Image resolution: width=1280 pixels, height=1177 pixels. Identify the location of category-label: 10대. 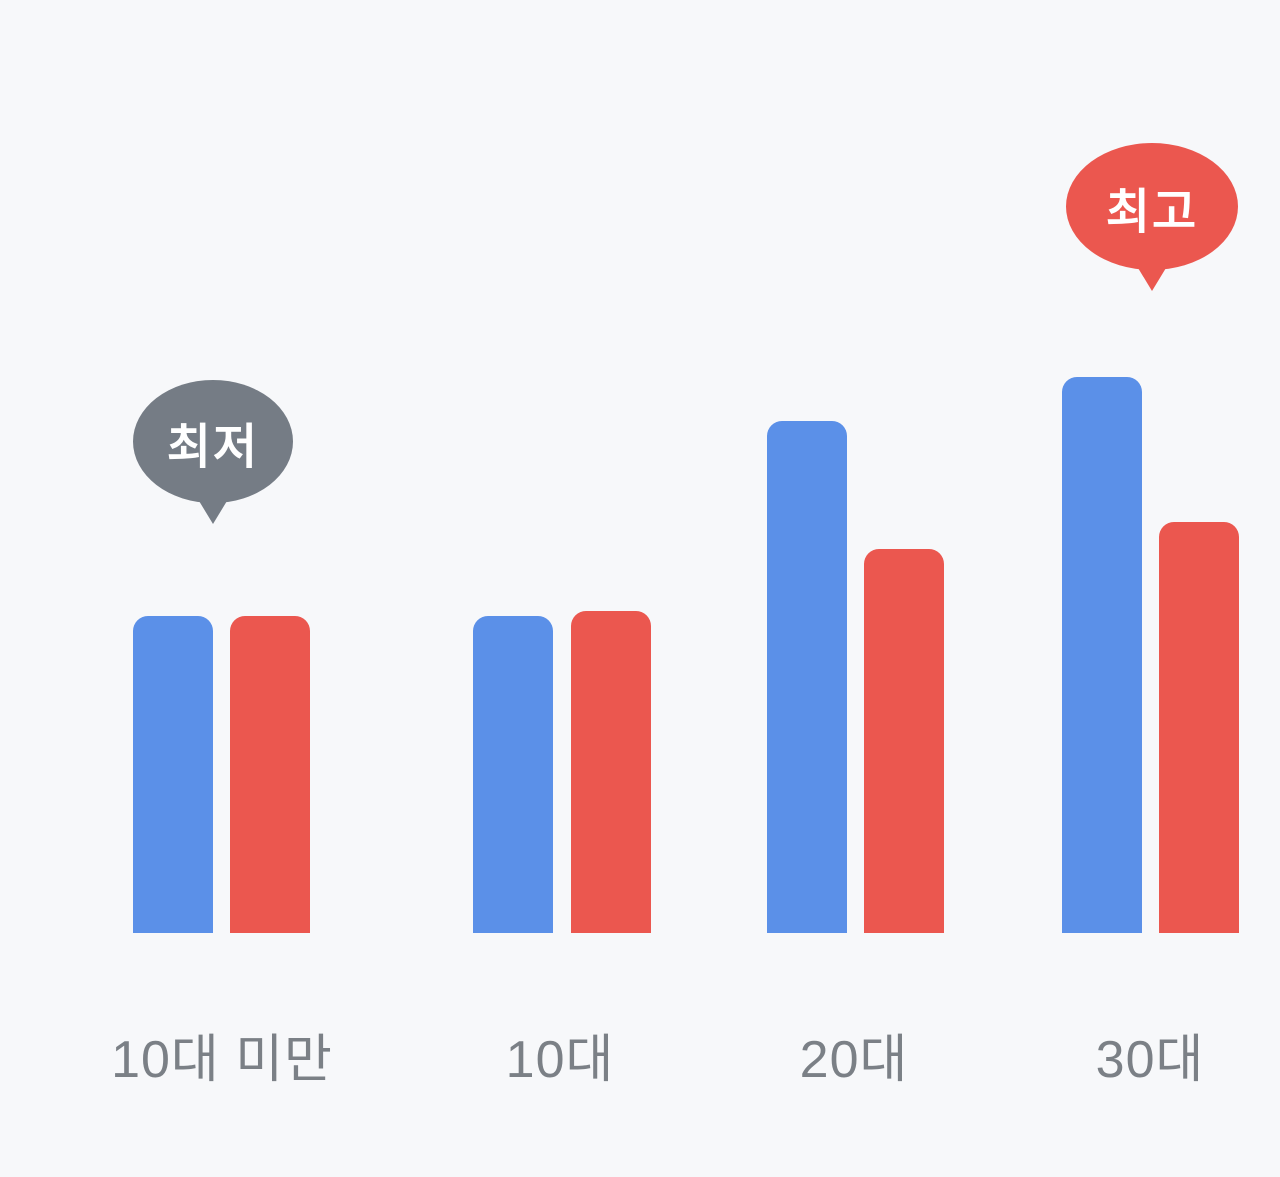
(560, 1060).